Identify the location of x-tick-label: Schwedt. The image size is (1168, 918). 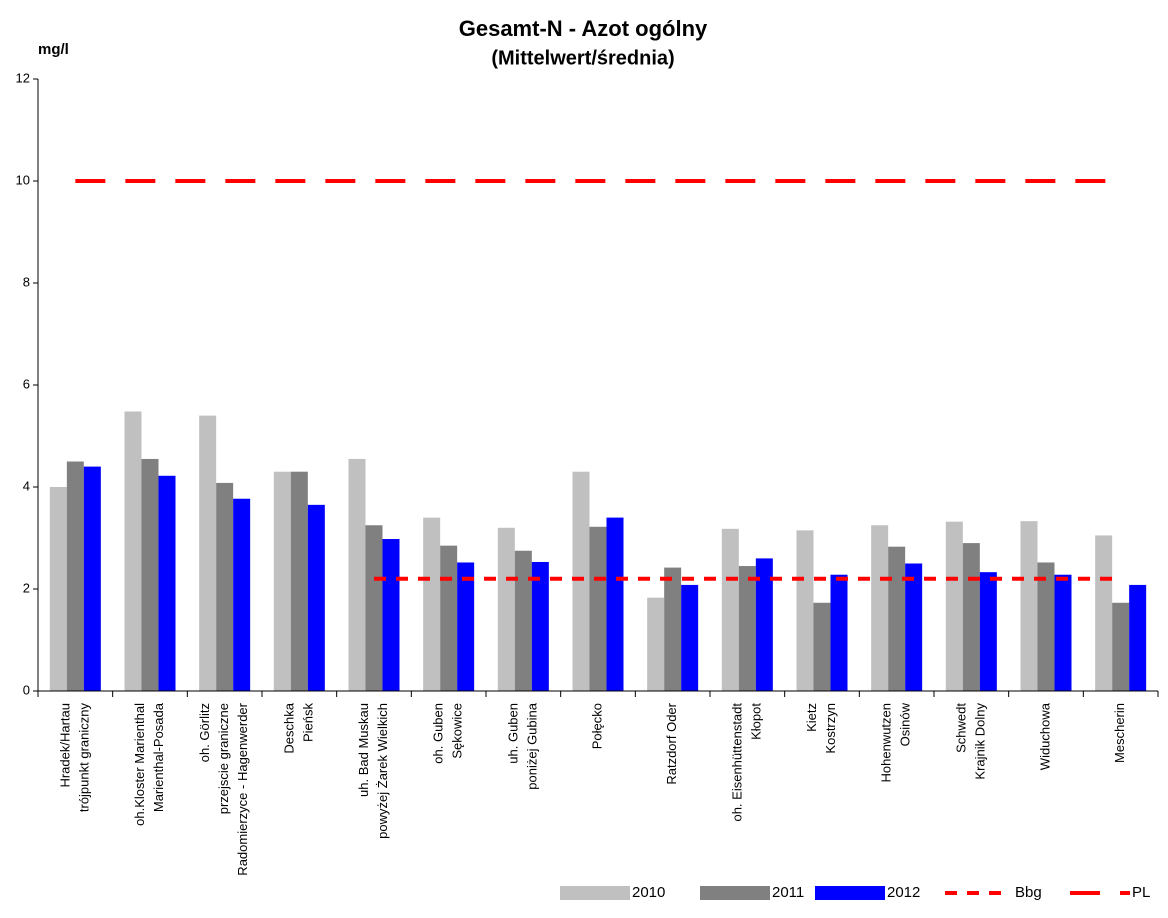
(960, 728).